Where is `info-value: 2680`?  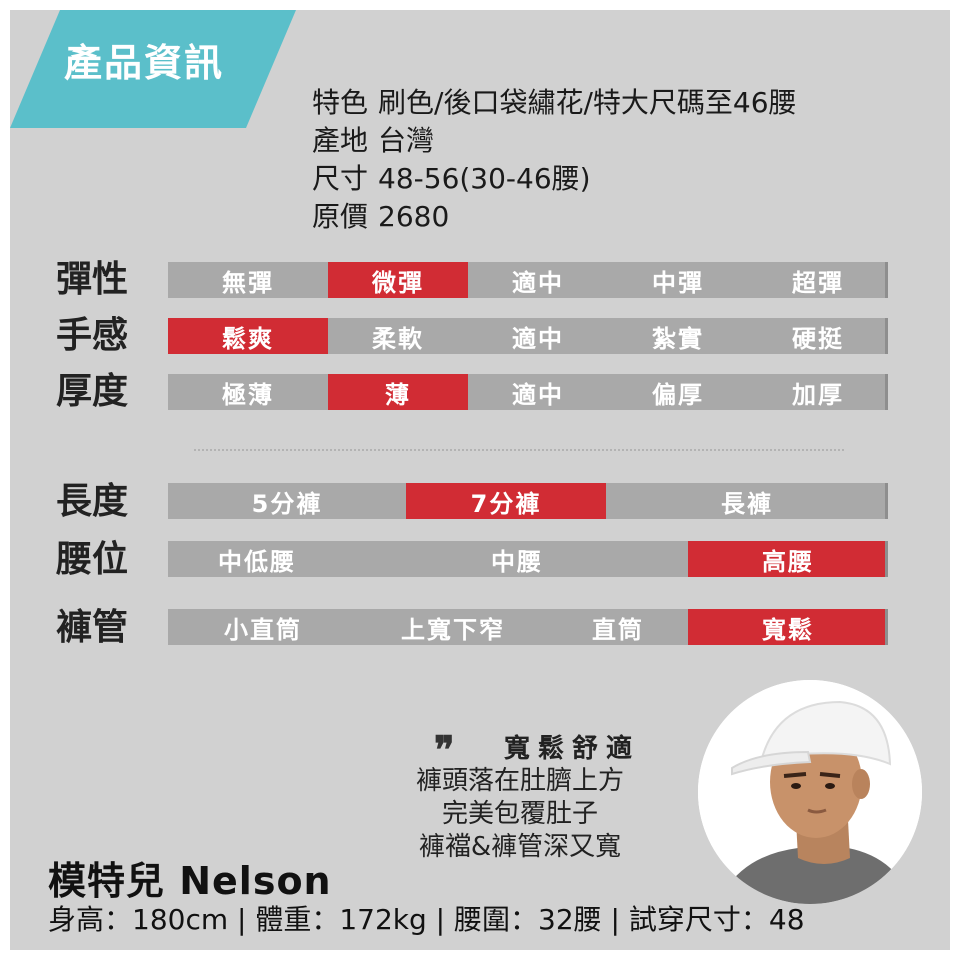 info-value: 2680 is located at coordinates (414, 216).